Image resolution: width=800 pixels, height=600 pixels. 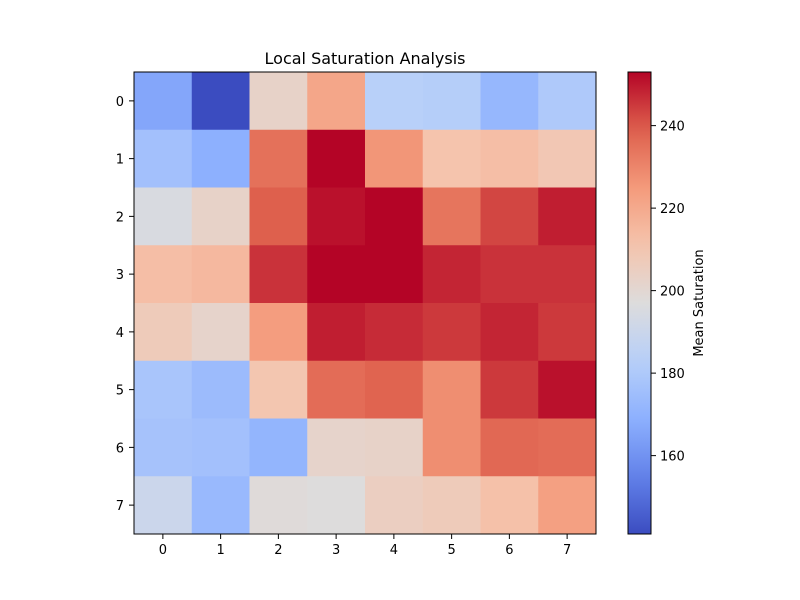 I want to click on y-tick-label: 4, so click(x=120, y=333).